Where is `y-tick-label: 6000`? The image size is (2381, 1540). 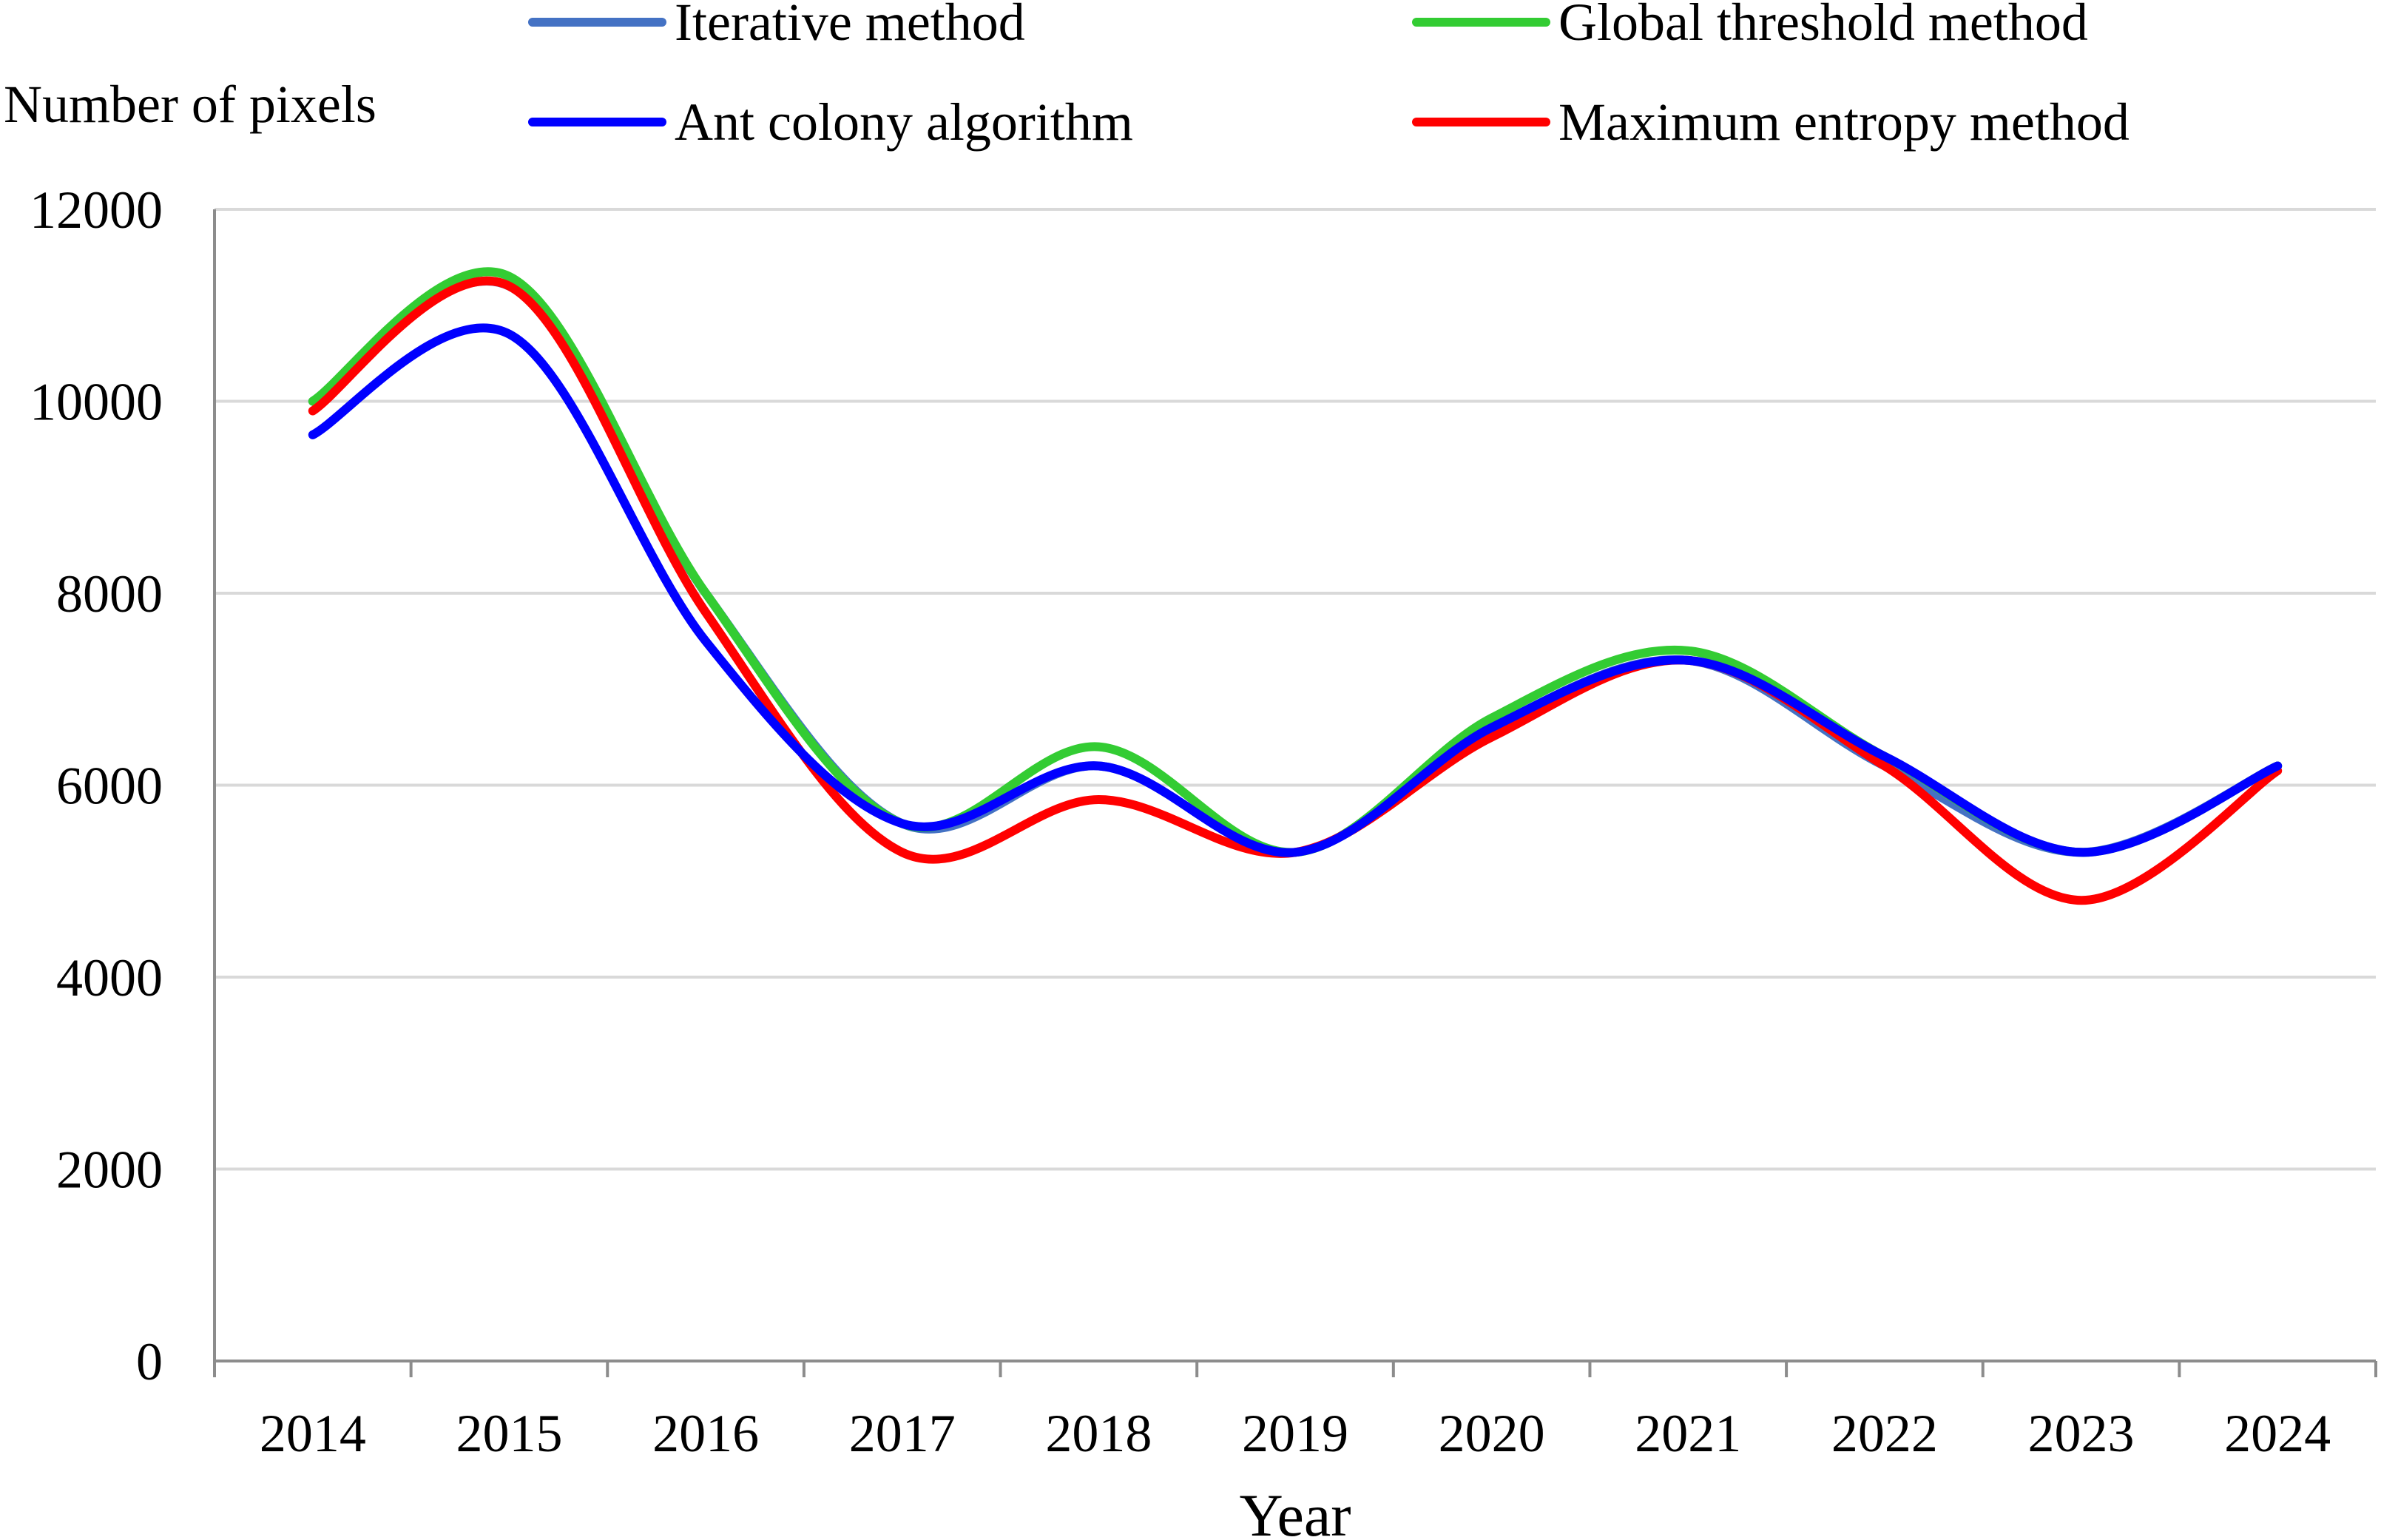
y-tick-label: 6000 is located at coordinates (109, 786).